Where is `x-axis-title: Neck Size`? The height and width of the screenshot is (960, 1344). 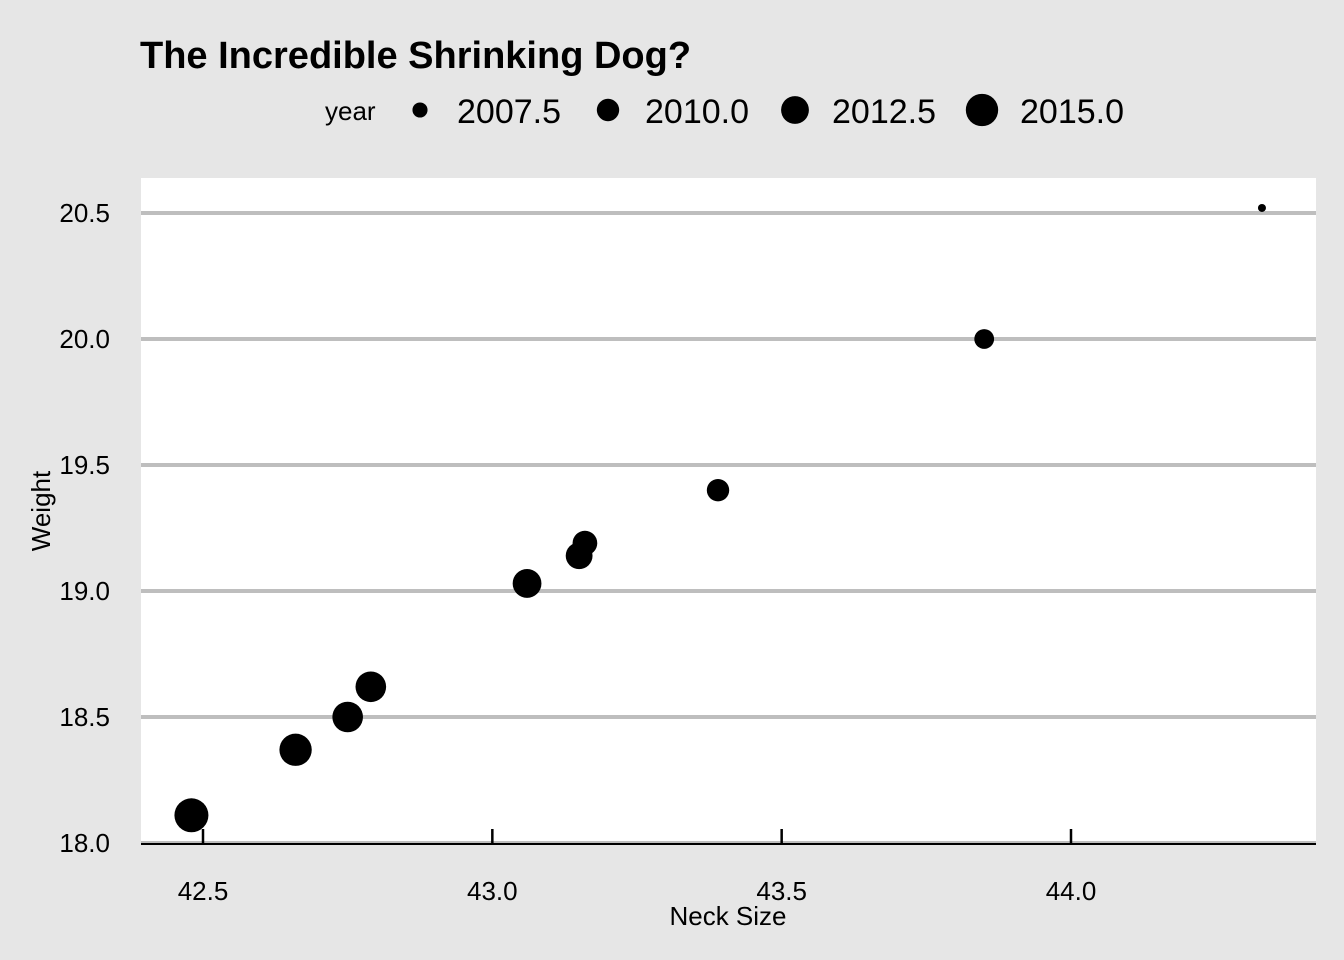
x-axis-title: Neck Size is located at coordinates (727, 916).